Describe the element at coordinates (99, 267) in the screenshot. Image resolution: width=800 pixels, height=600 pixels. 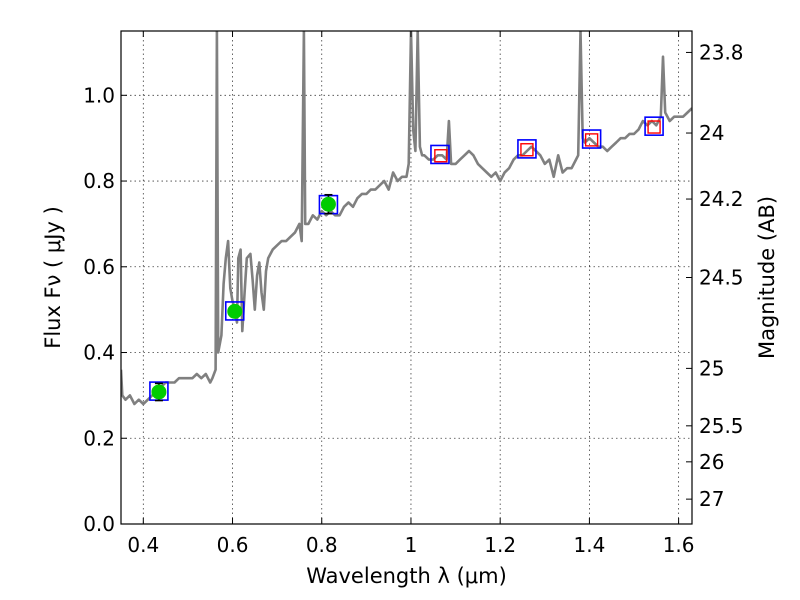
I see `y-tick-label: 0.6` at that location.